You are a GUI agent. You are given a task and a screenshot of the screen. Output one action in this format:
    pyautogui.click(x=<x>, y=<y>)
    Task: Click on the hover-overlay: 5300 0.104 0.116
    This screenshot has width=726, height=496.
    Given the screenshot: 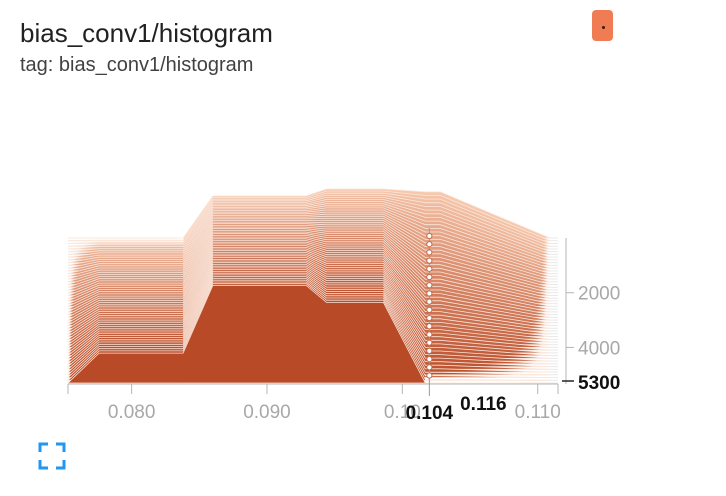 What is the action you would take?
    pyautogui.click(x=513, y=326)
    